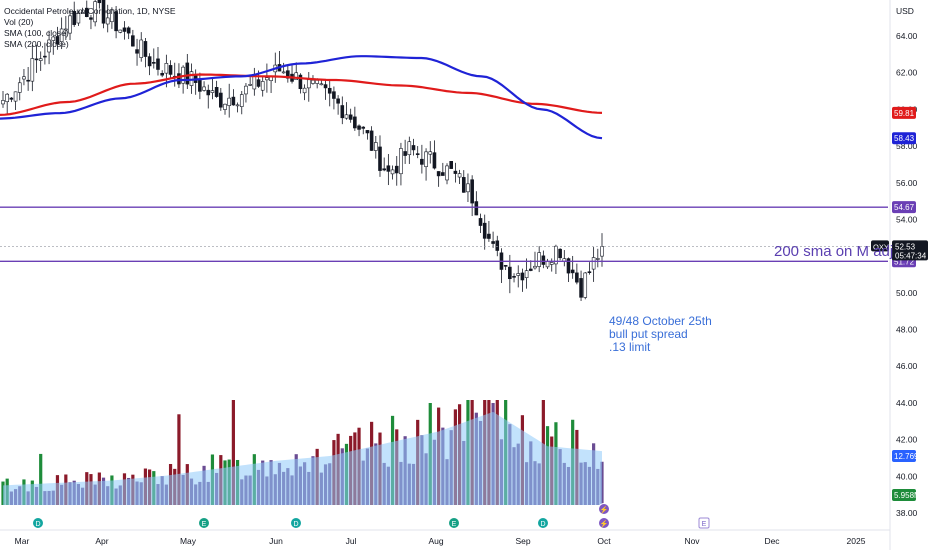 The width and height of the screenshot is (932, 550). What do you see at coordinates (660, 321) in the screenshot?
I see `annotation-line-1: 49/48 October 25th` at bounding box center [660, 321].